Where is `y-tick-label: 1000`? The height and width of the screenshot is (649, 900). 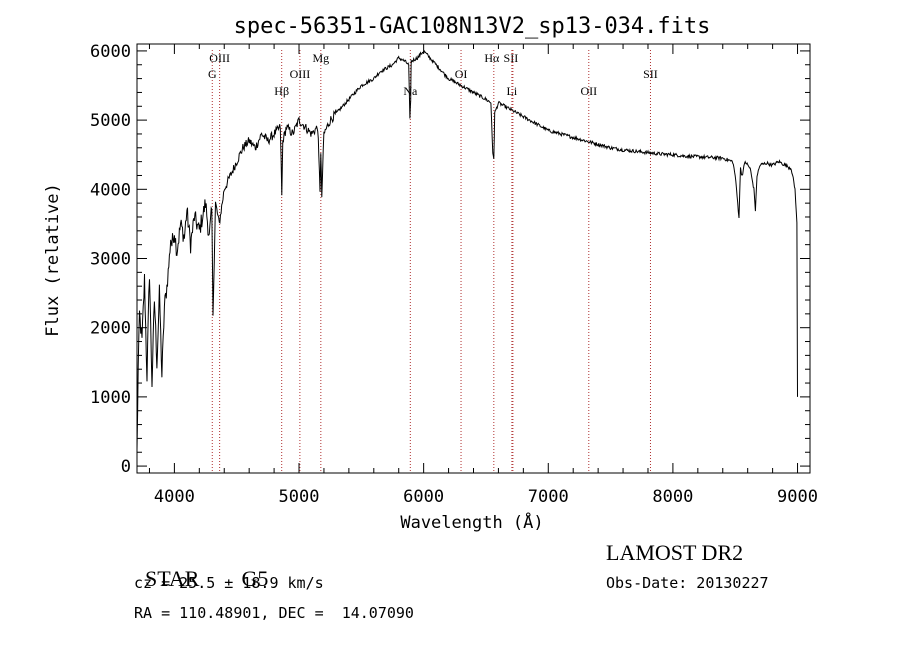 y-tick-label: 1000 is located at coordinates (110, 398).